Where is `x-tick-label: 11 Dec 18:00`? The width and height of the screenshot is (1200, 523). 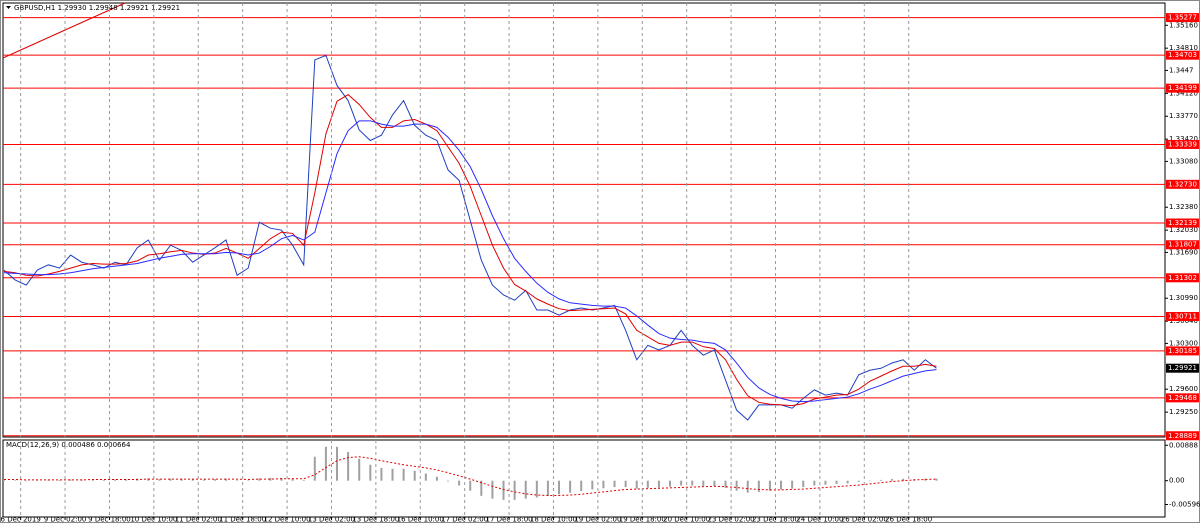
x-tick-label: 11 Dec 18:00 is located at coordinates (242, 519).